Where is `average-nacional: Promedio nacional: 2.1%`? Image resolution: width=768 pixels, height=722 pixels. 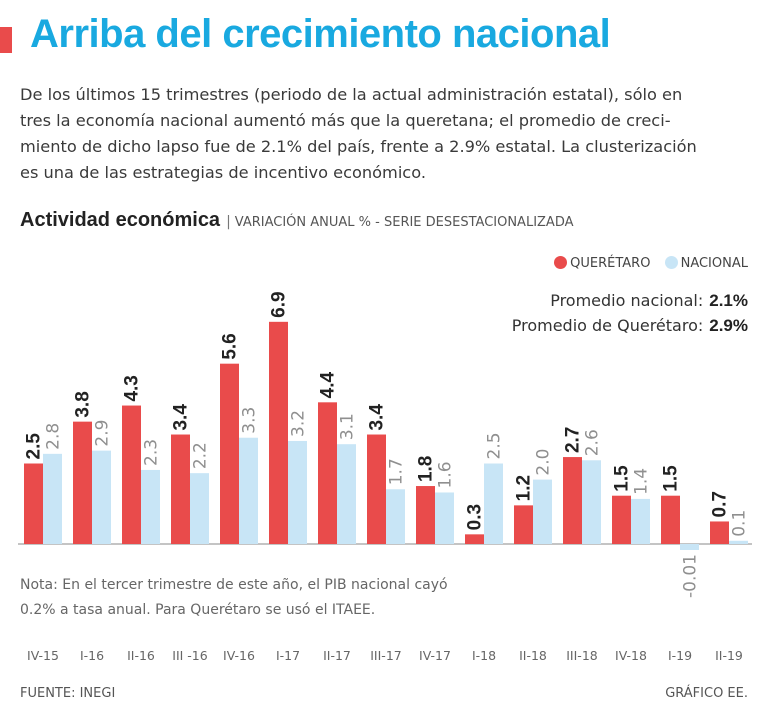
average-nacional: Promedio nacional: 2.1% is located at coordinates (630, 300).